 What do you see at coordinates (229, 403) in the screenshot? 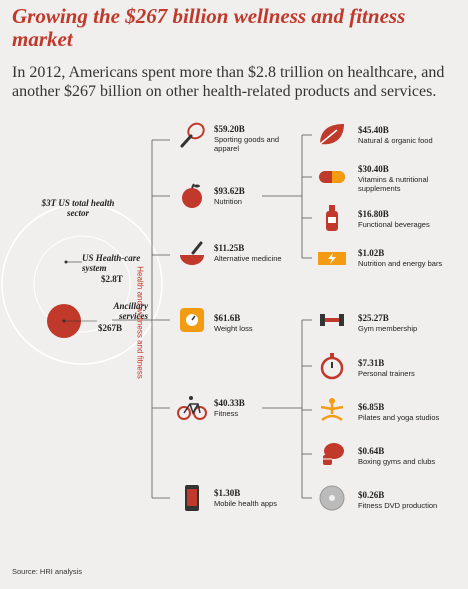
I see `category-value: $40.33B` at bounding box center [229, 403].